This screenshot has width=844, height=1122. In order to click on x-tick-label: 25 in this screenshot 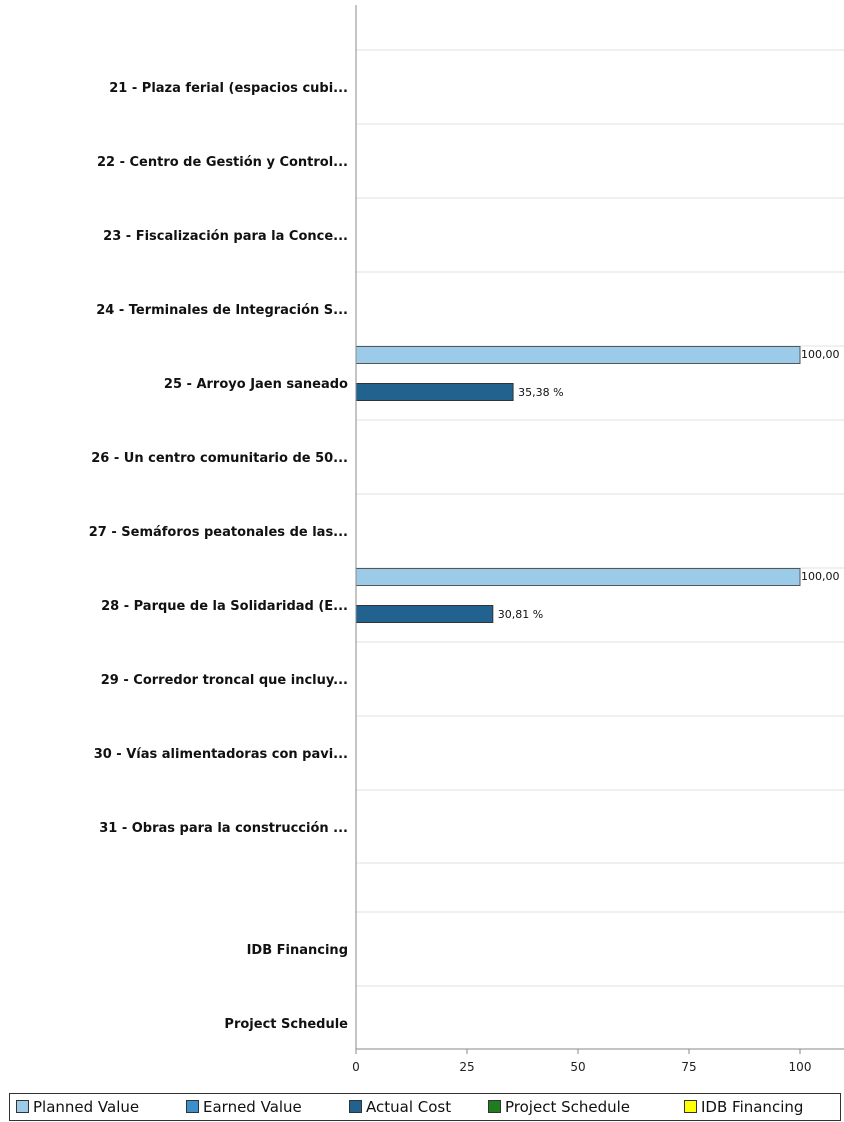, I will do `click(466, 1067)`.